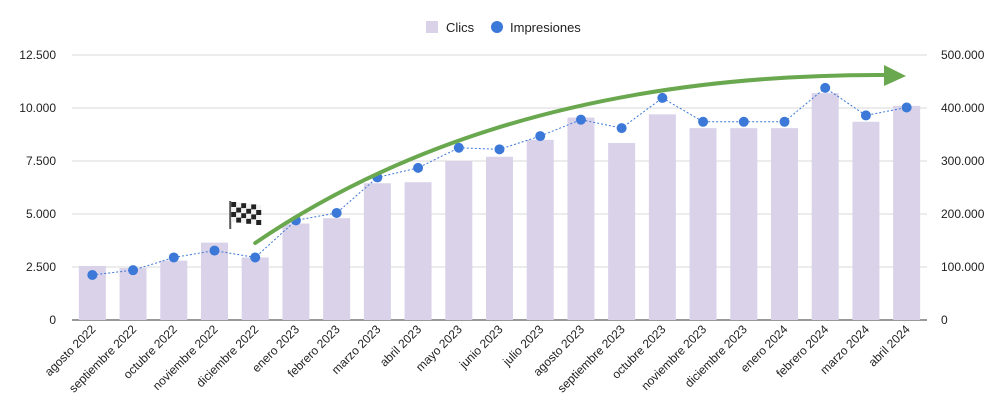  I want to click on legend-label-impresiones: Impresiones, so click(545, 27).